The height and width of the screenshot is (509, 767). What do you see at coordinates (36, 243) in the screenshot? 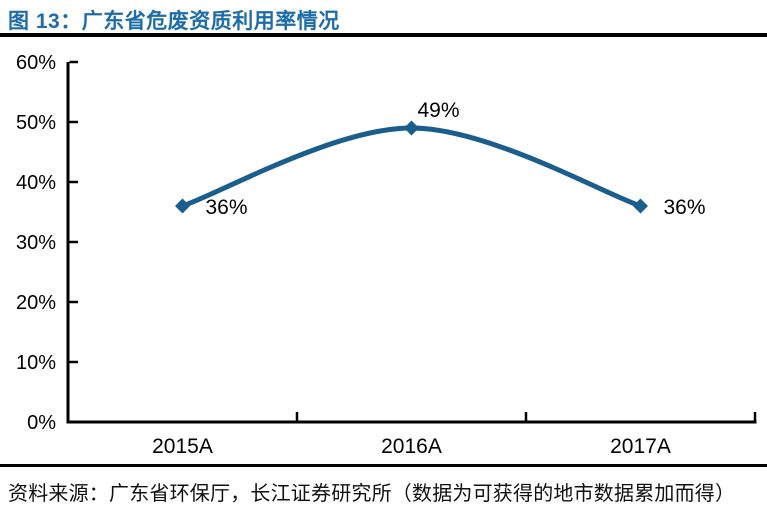
I see `y-axis-tick-label: 30%` at bounding box center [36, 243].